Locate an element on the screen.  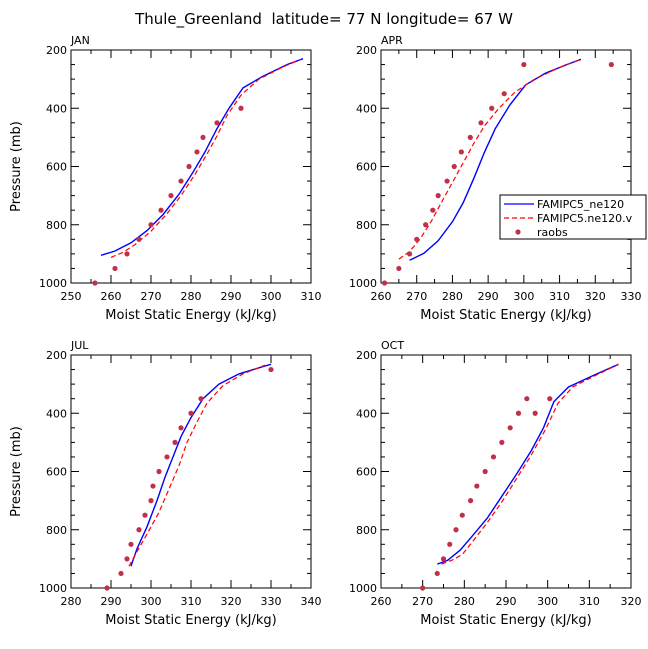
panel-label: APR is located at coordinates (392, 40).